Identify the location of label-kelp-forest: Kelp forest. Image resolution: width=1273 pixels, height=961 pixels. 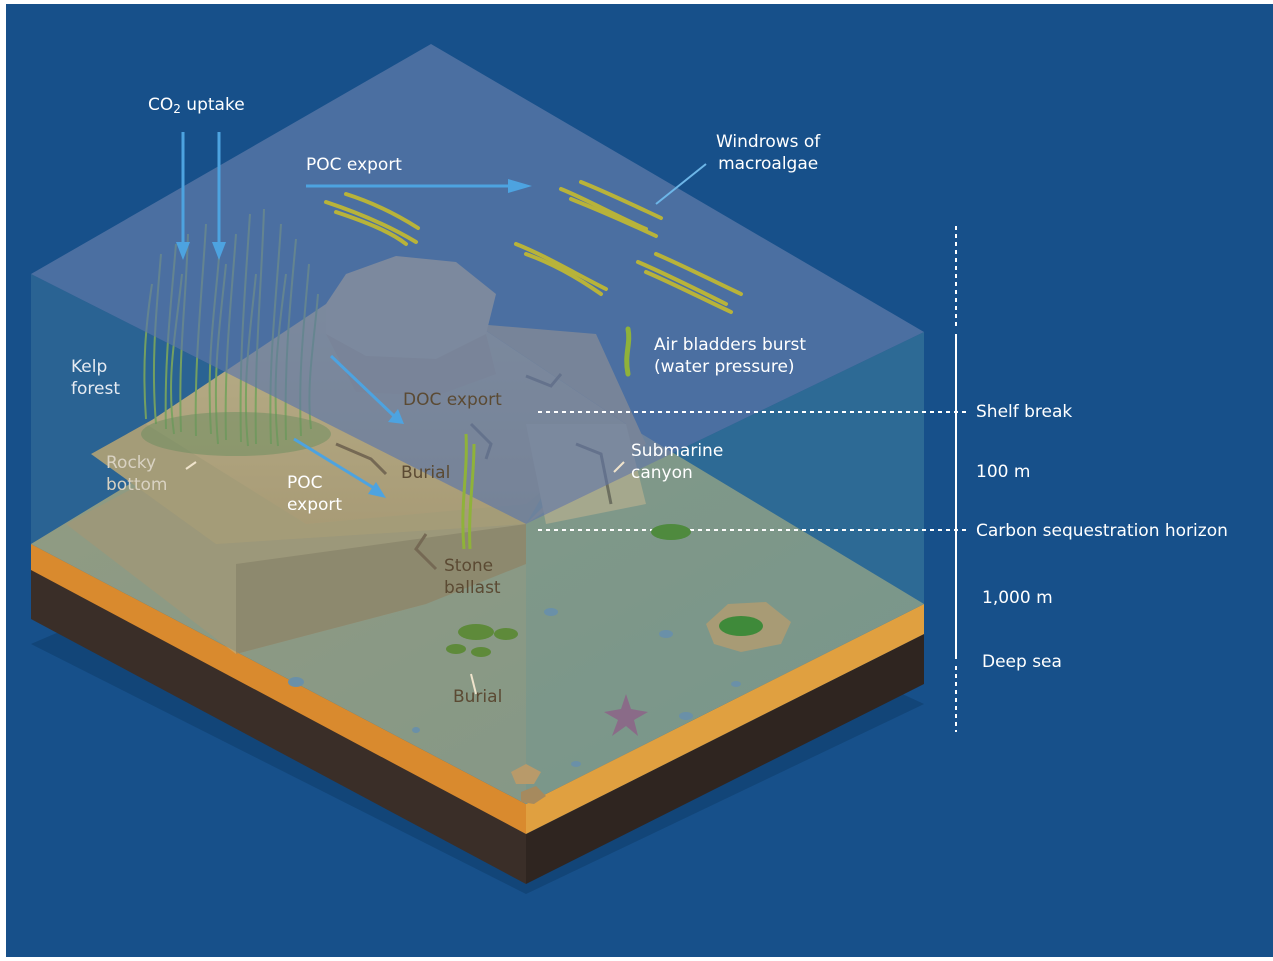
(95, 378).